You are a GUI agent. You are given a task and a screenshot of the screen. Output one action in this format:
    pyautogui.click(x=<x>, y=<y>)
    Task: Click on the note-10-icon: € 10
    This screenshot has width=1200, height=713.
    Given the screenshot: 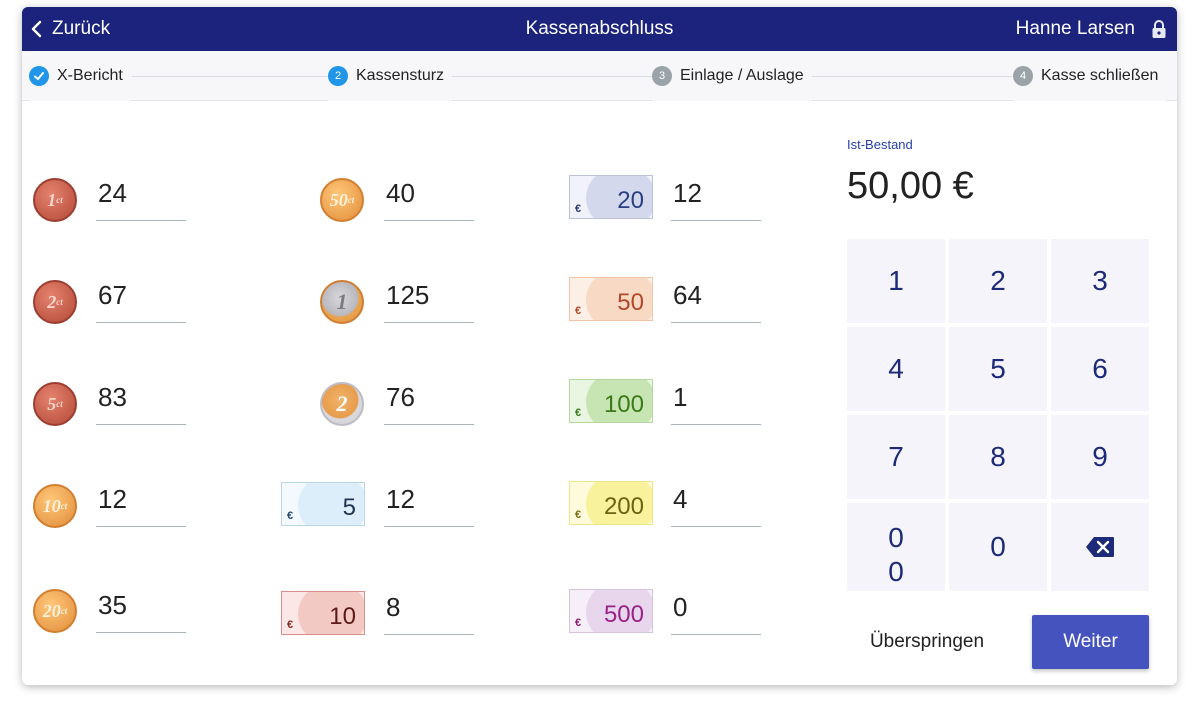 What is the action you would take?
    pyautogui.click(x=323, y=613)
    